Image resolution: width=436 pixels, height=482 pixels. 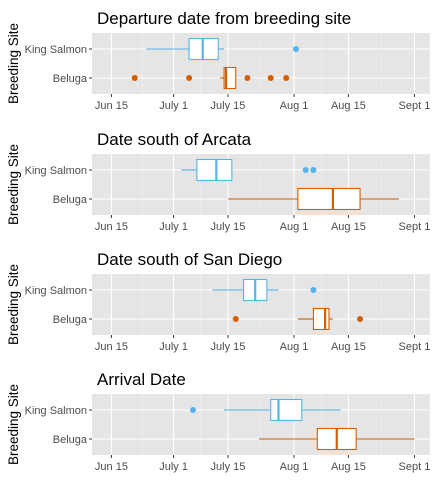 What do you see at coordinates (174, 139) in the screenshot?
I see `chart-title: Date south of Arcata` at bounding box center [174, 139].